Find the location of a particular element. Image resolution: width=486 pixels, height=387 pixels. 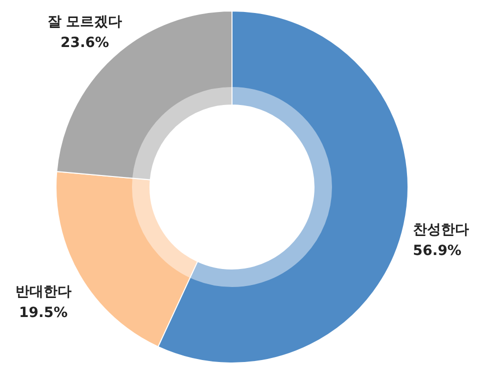

slice-label: 반대한다 is located at coordinates (43, 292).